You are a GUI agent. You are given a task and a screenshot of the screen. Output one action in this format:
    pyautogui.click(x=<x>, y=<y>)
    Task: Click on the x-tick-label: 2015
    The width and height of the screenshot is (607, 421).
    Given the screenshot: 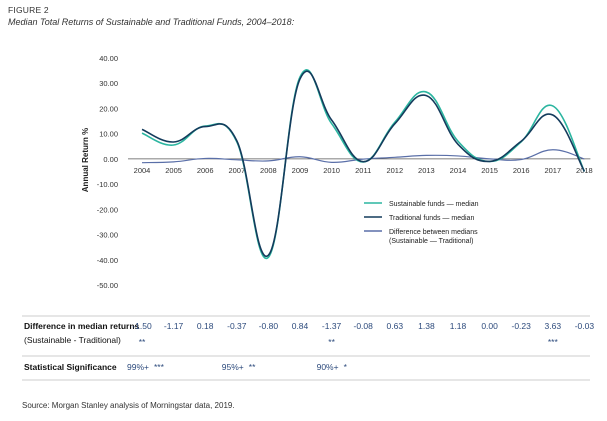 What is the action you would take?
    pyautogui.click(x=489, y=170)
    